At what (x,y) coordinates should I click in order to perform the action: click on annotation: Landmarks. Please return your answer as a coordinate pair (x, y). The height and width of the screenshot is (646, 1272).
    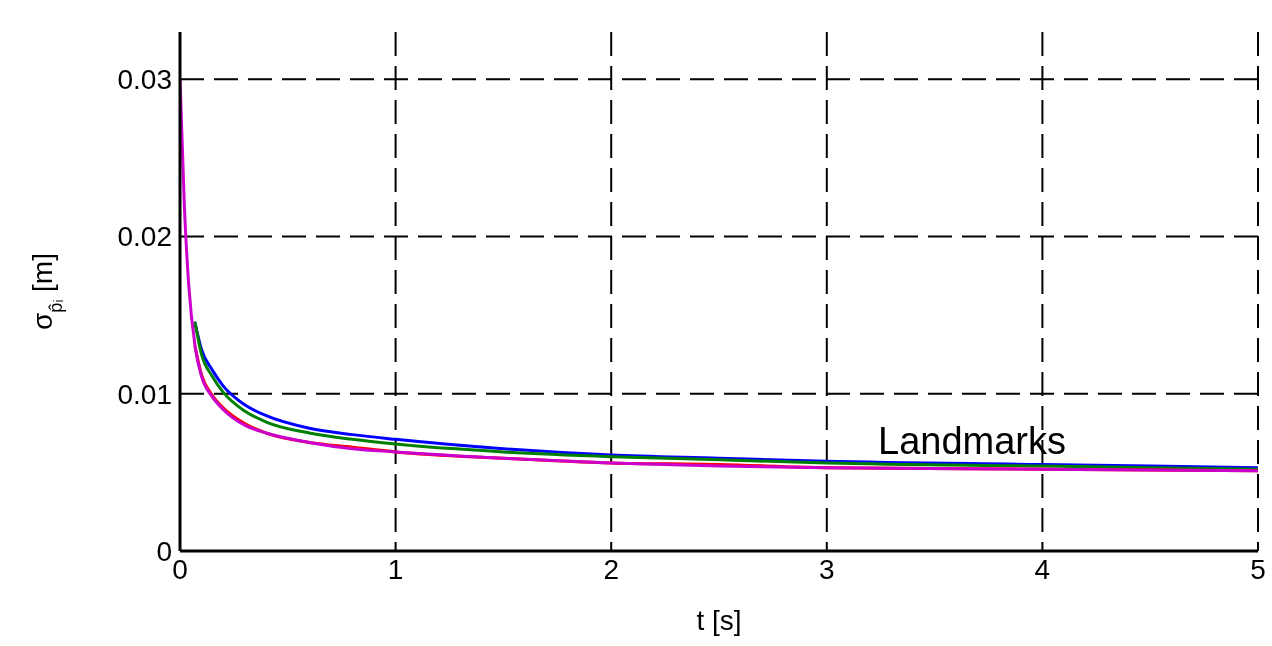
    Looking at the image, I should click on (972, 441).